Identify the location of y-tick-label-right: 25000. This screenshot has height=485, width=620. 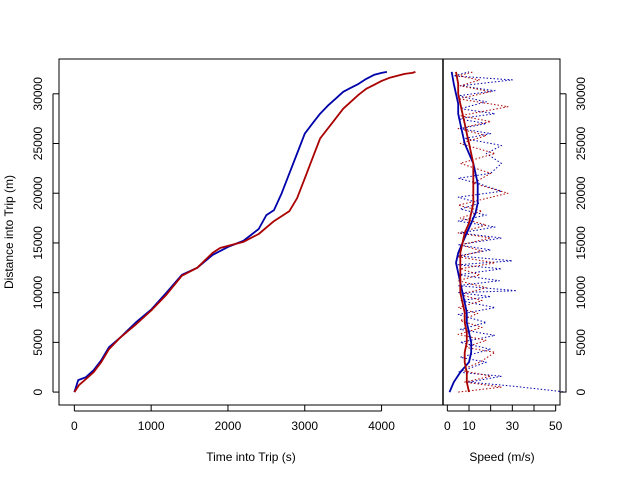
(581, 143).